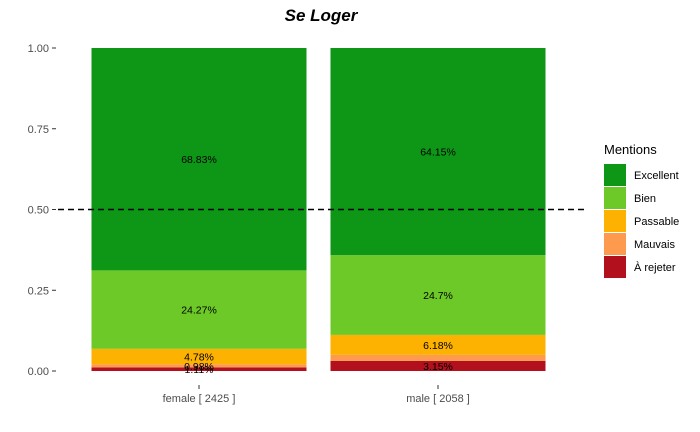 This screenshot has width=700, height=432. I want to click on x-tick-label: female [ 2425 ], so click(199, 399).